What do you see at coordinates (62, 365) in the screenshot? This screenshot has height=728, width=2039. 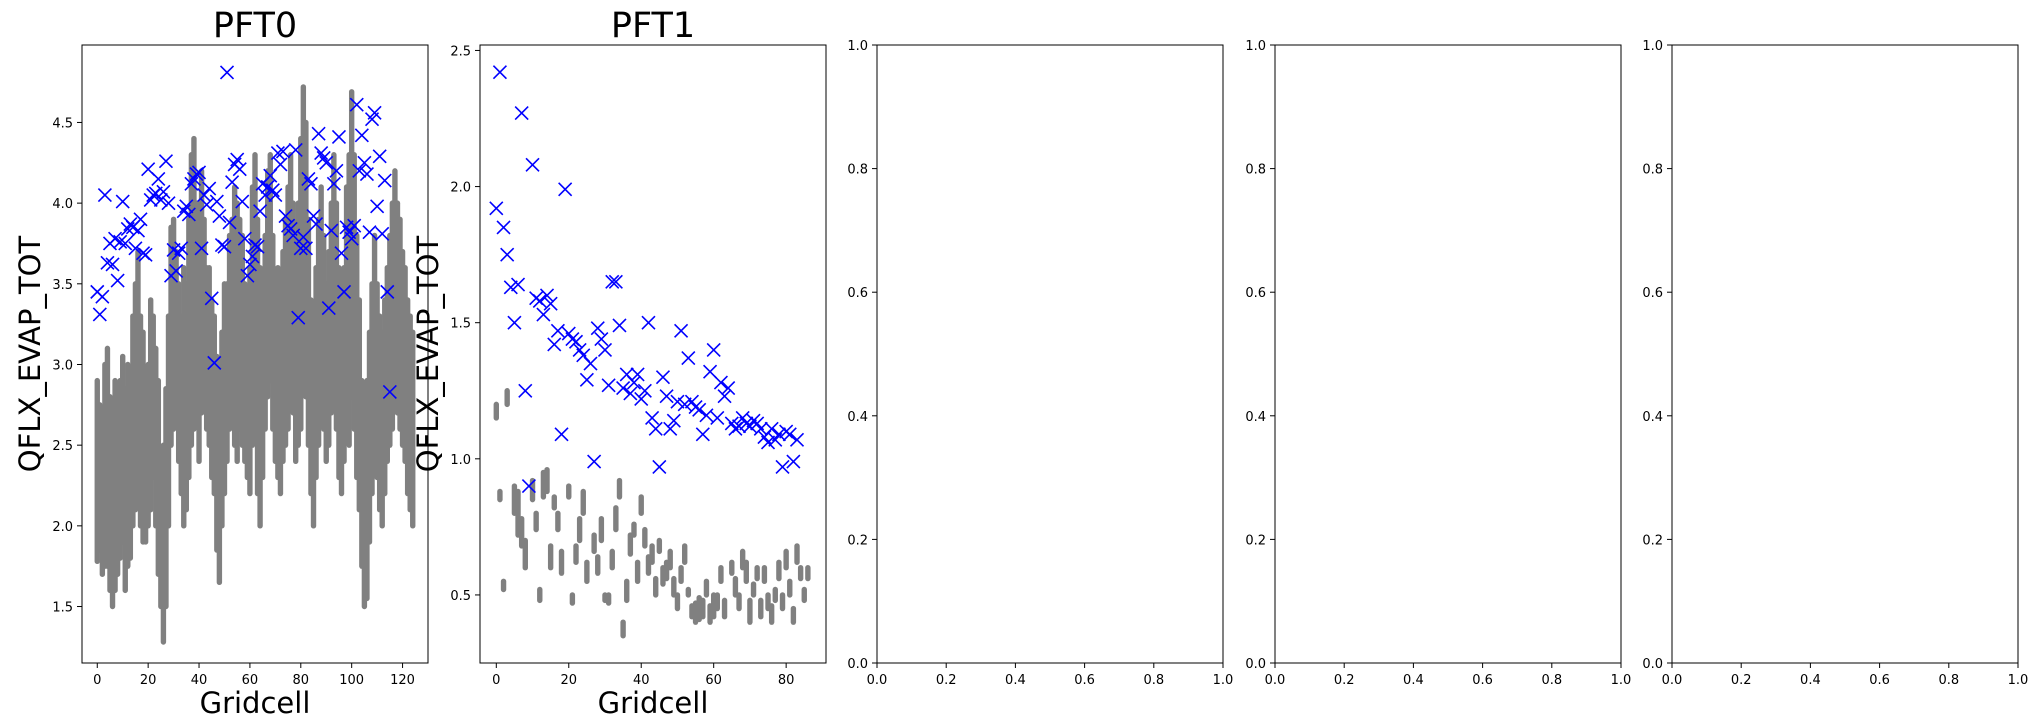 I see `y-tick-label: 3.0` at bounding box center [62, 365].